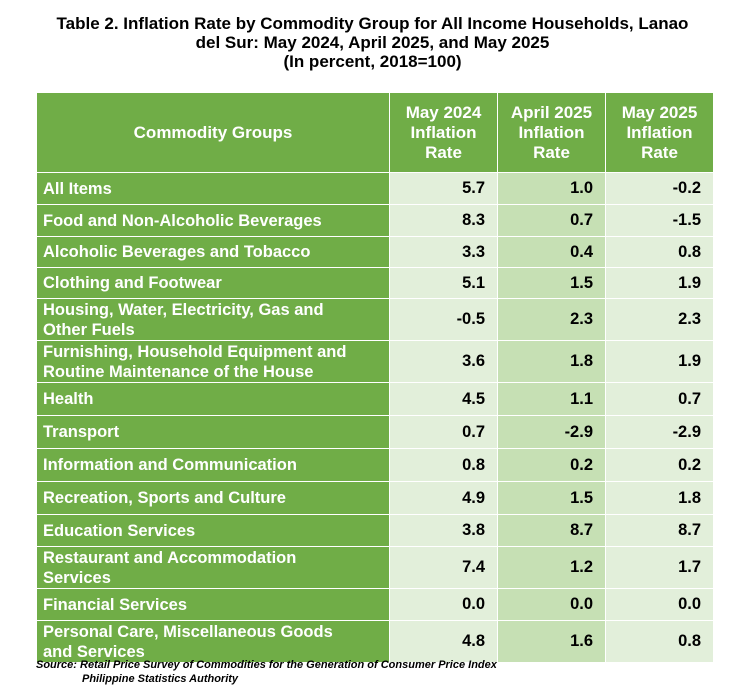 The height and width of the screenshot is (687, 745). Describe the element at coordinates (213, 530) in the screenshot. I see `commodity-group-cell: Education Services` at that location.